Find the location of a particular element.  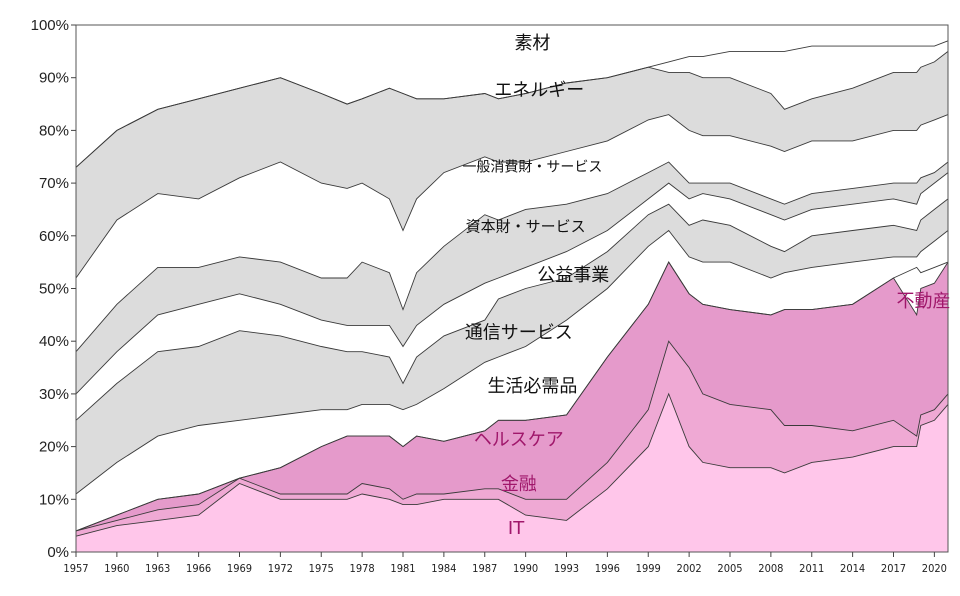

x-tick-label: 1963 is located at coordinates (157, 568).